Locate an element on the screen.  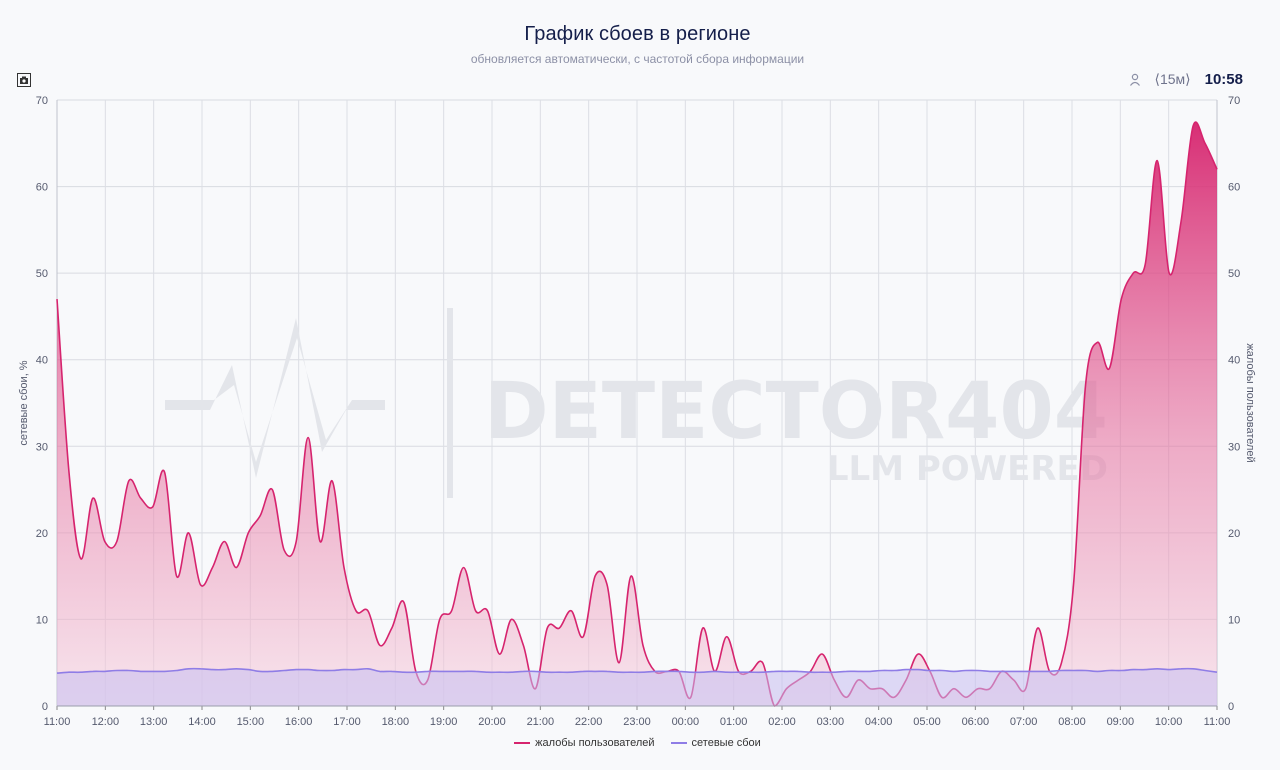
x-tick-label: 16:00 is located at coordinates (299, 722).